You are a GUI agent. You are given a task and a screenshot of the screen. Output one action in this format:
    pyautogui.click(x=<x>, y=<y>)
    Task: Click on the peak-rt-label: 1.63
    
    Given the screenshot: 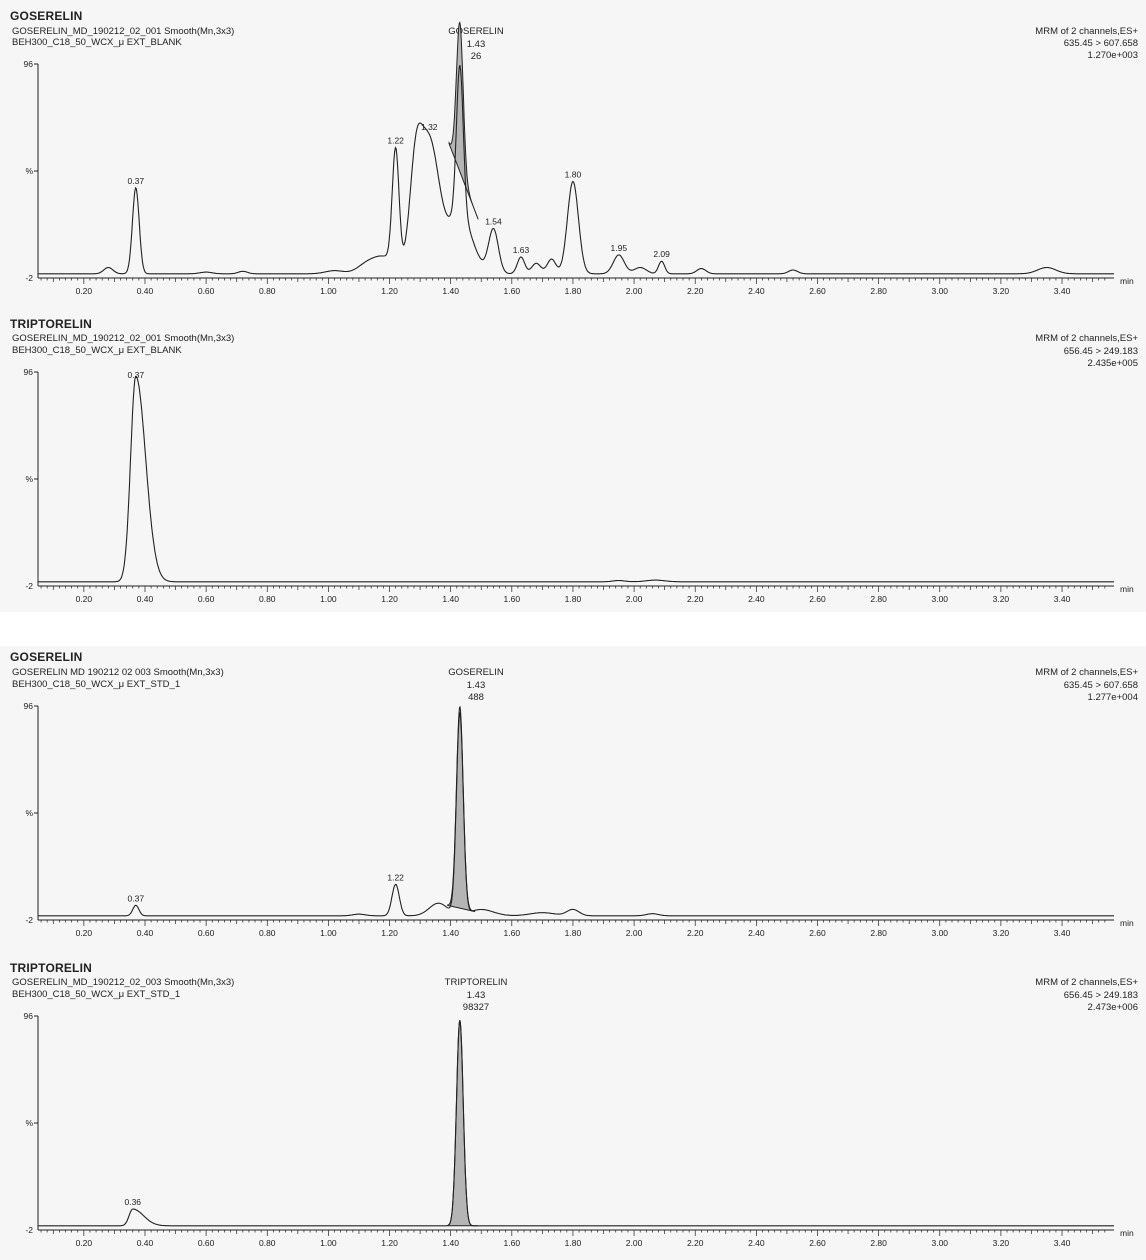 What is the action you would take?
    pyautogui.click(x=521, y=250)
    